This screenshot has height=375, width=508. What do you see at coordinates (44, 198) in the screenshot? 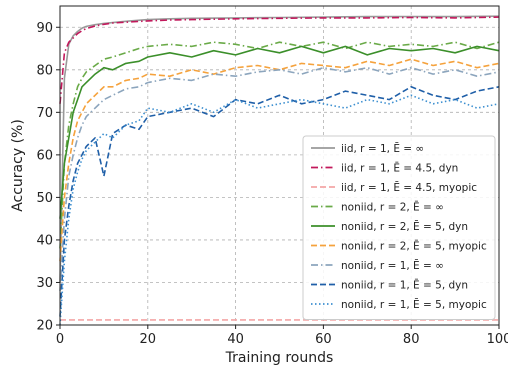
I see `y-tick-label: 50` at bounding box center [44, 198].